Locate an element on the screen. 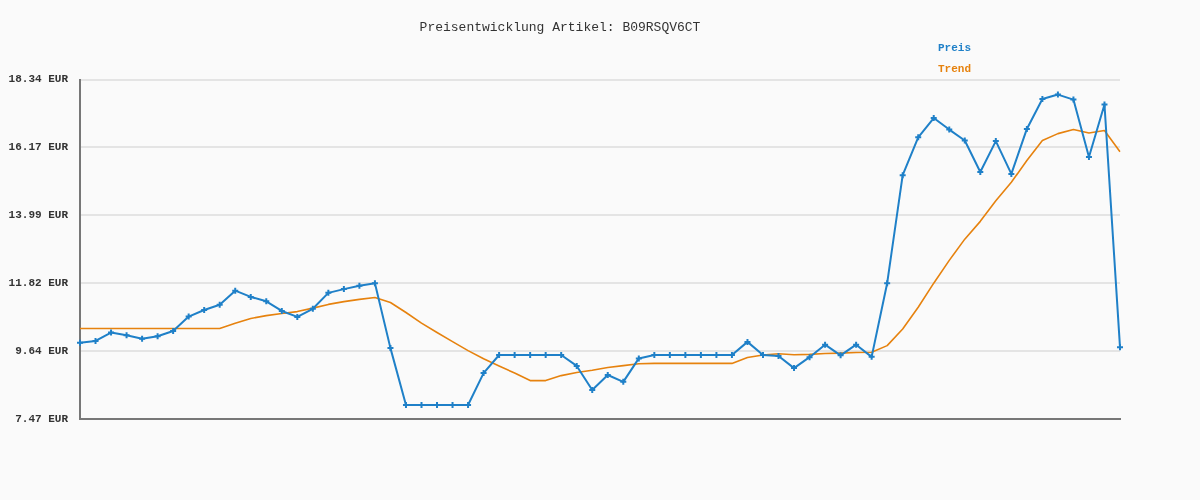 The image size is (1200, 500). y-tick-label: 9.64 EUR is located at coordinates (42, 351).